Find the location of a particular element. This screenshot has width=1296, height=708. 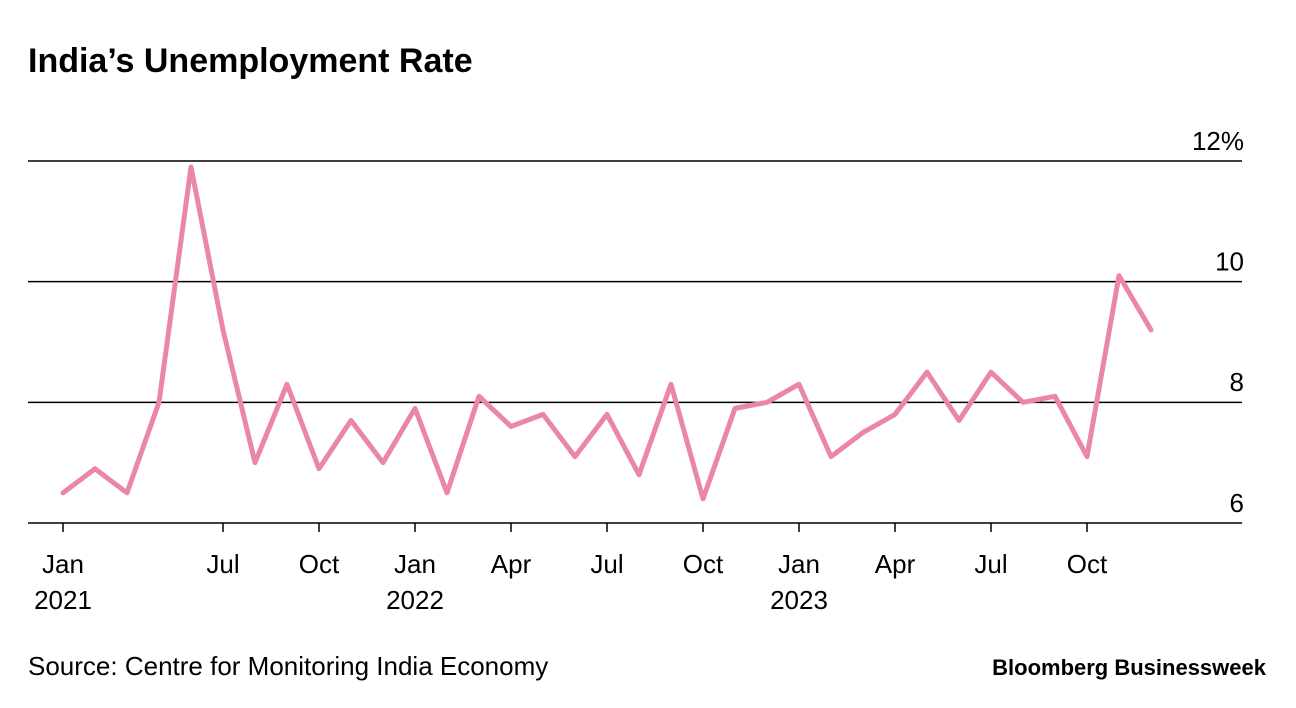

x-tick-label: Jan 2023 is located at coordinates (799, 582).